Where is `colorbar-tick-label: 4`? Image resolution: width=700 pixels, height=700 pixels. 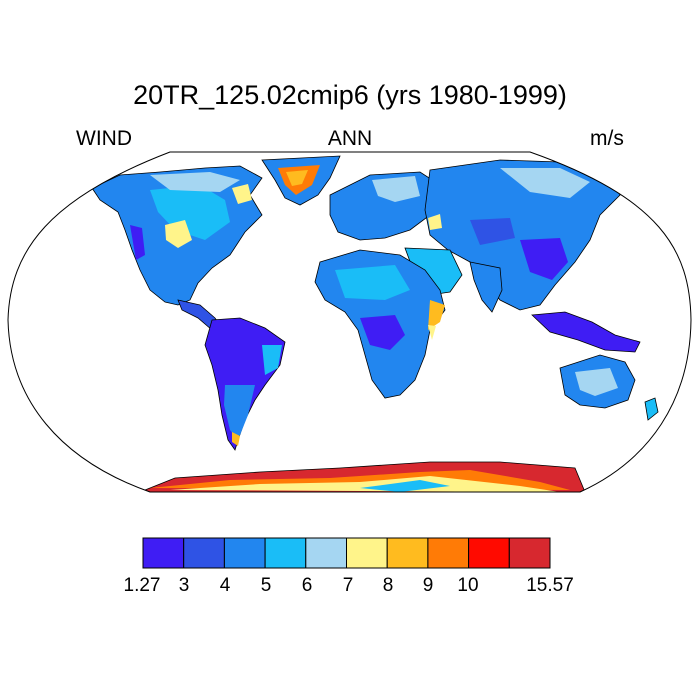
colorbar-tick-label: 4 is located at coordinates (225, 585).